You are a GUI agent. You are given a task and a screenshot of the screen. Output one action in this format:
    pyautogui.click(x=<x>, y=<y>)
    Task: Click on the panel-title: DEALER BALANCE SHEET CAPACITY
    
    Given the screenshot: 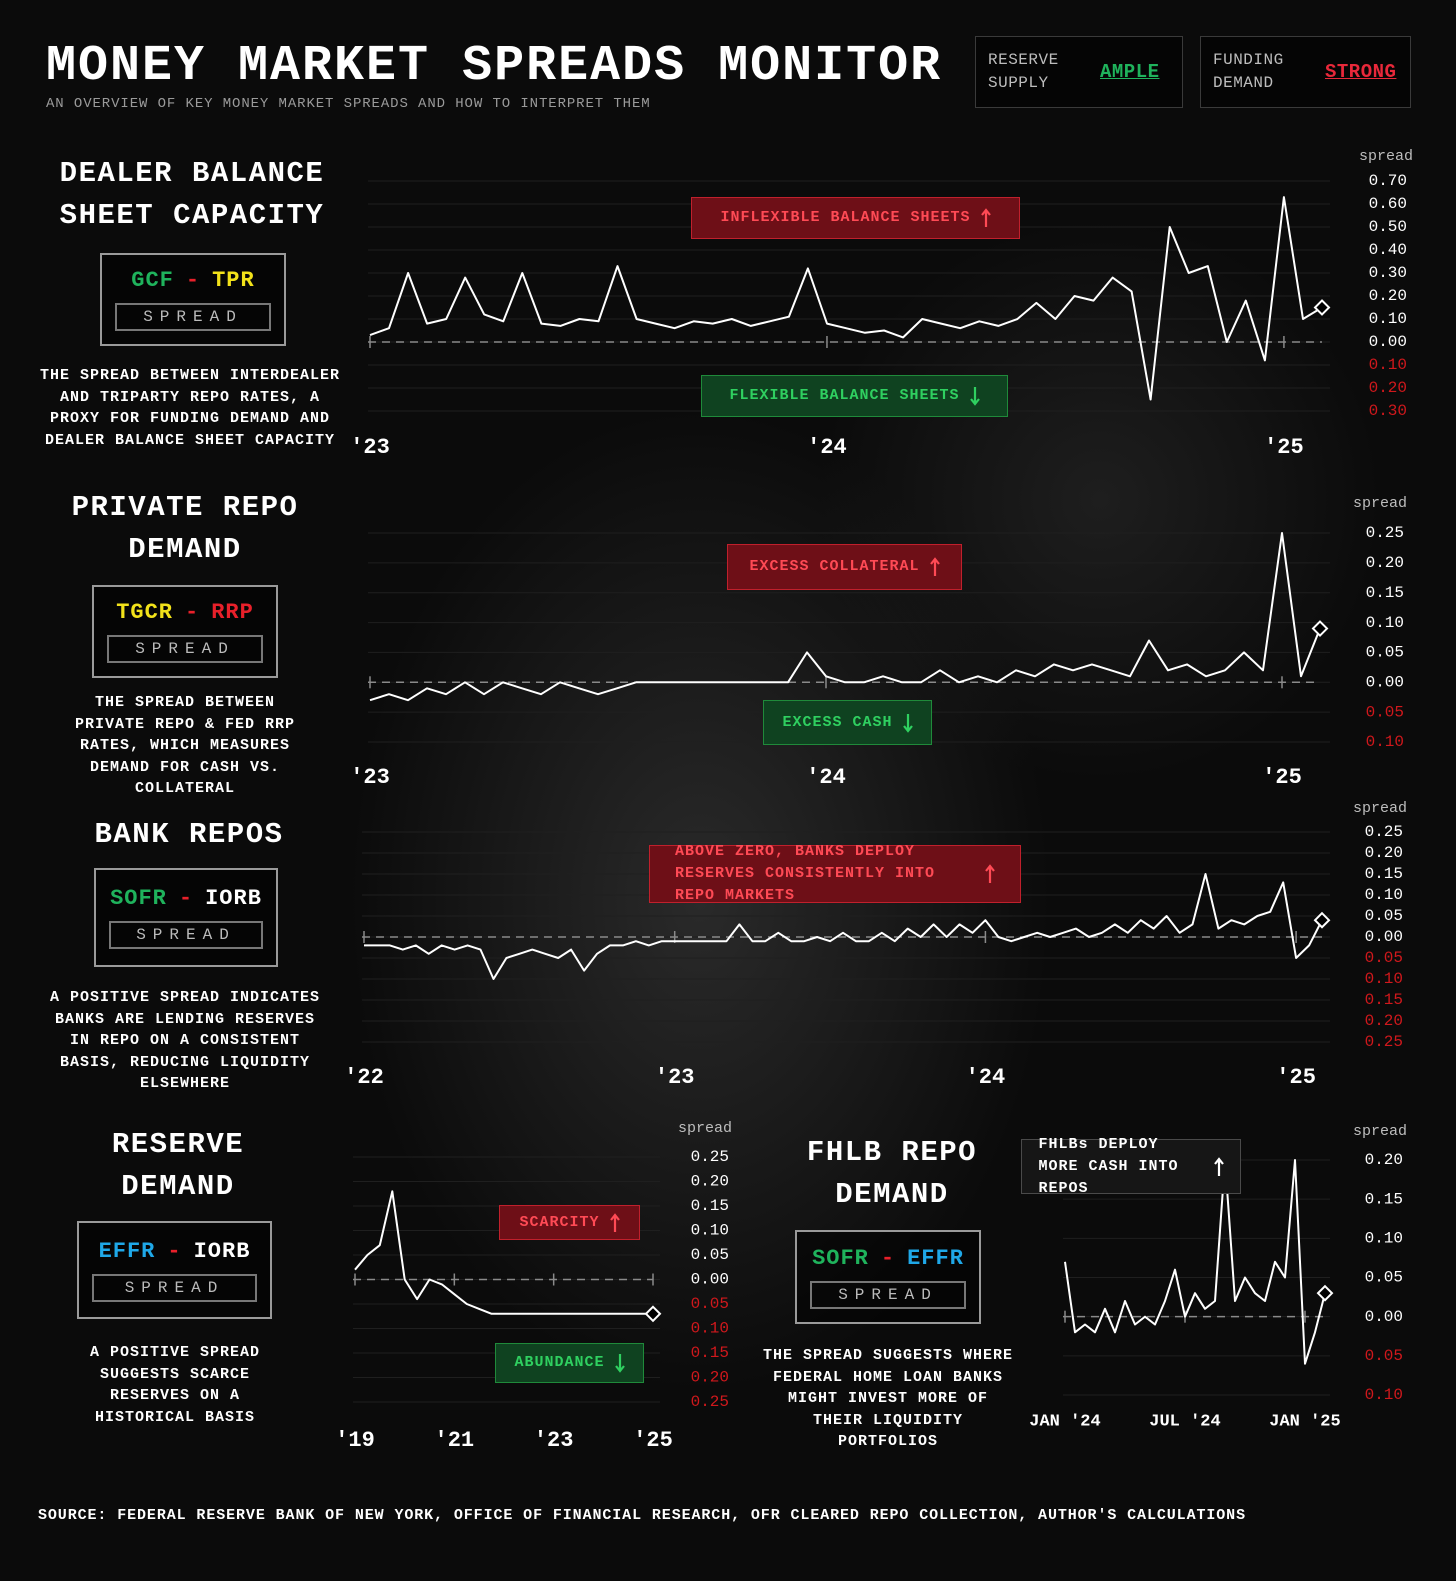 What is the action you would take?
    pyautogui.click(x=192, y=194)
    